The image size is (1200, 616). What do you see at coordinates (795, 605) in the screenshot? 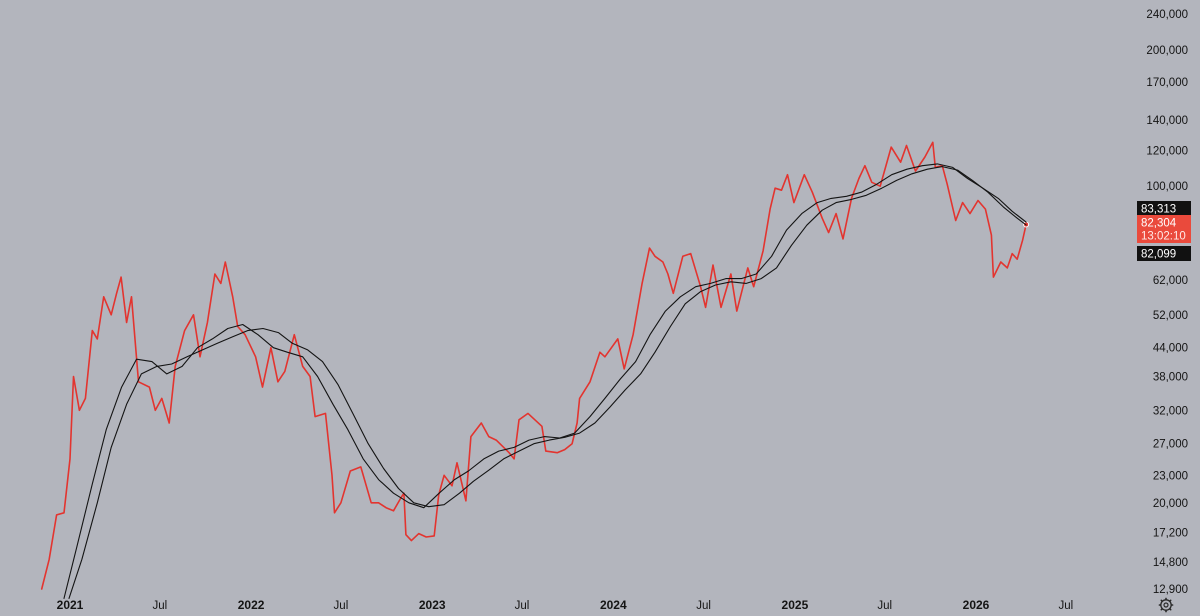
I see `x-tick-year-label: 2025` at bounding box center [795, 605].